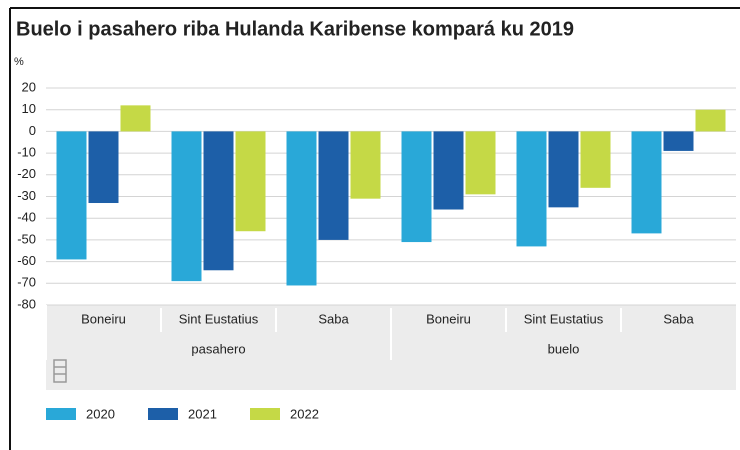 This screenshot has width=740, height=450. I want to click on y-tick-label: -70, so click(26, 282).